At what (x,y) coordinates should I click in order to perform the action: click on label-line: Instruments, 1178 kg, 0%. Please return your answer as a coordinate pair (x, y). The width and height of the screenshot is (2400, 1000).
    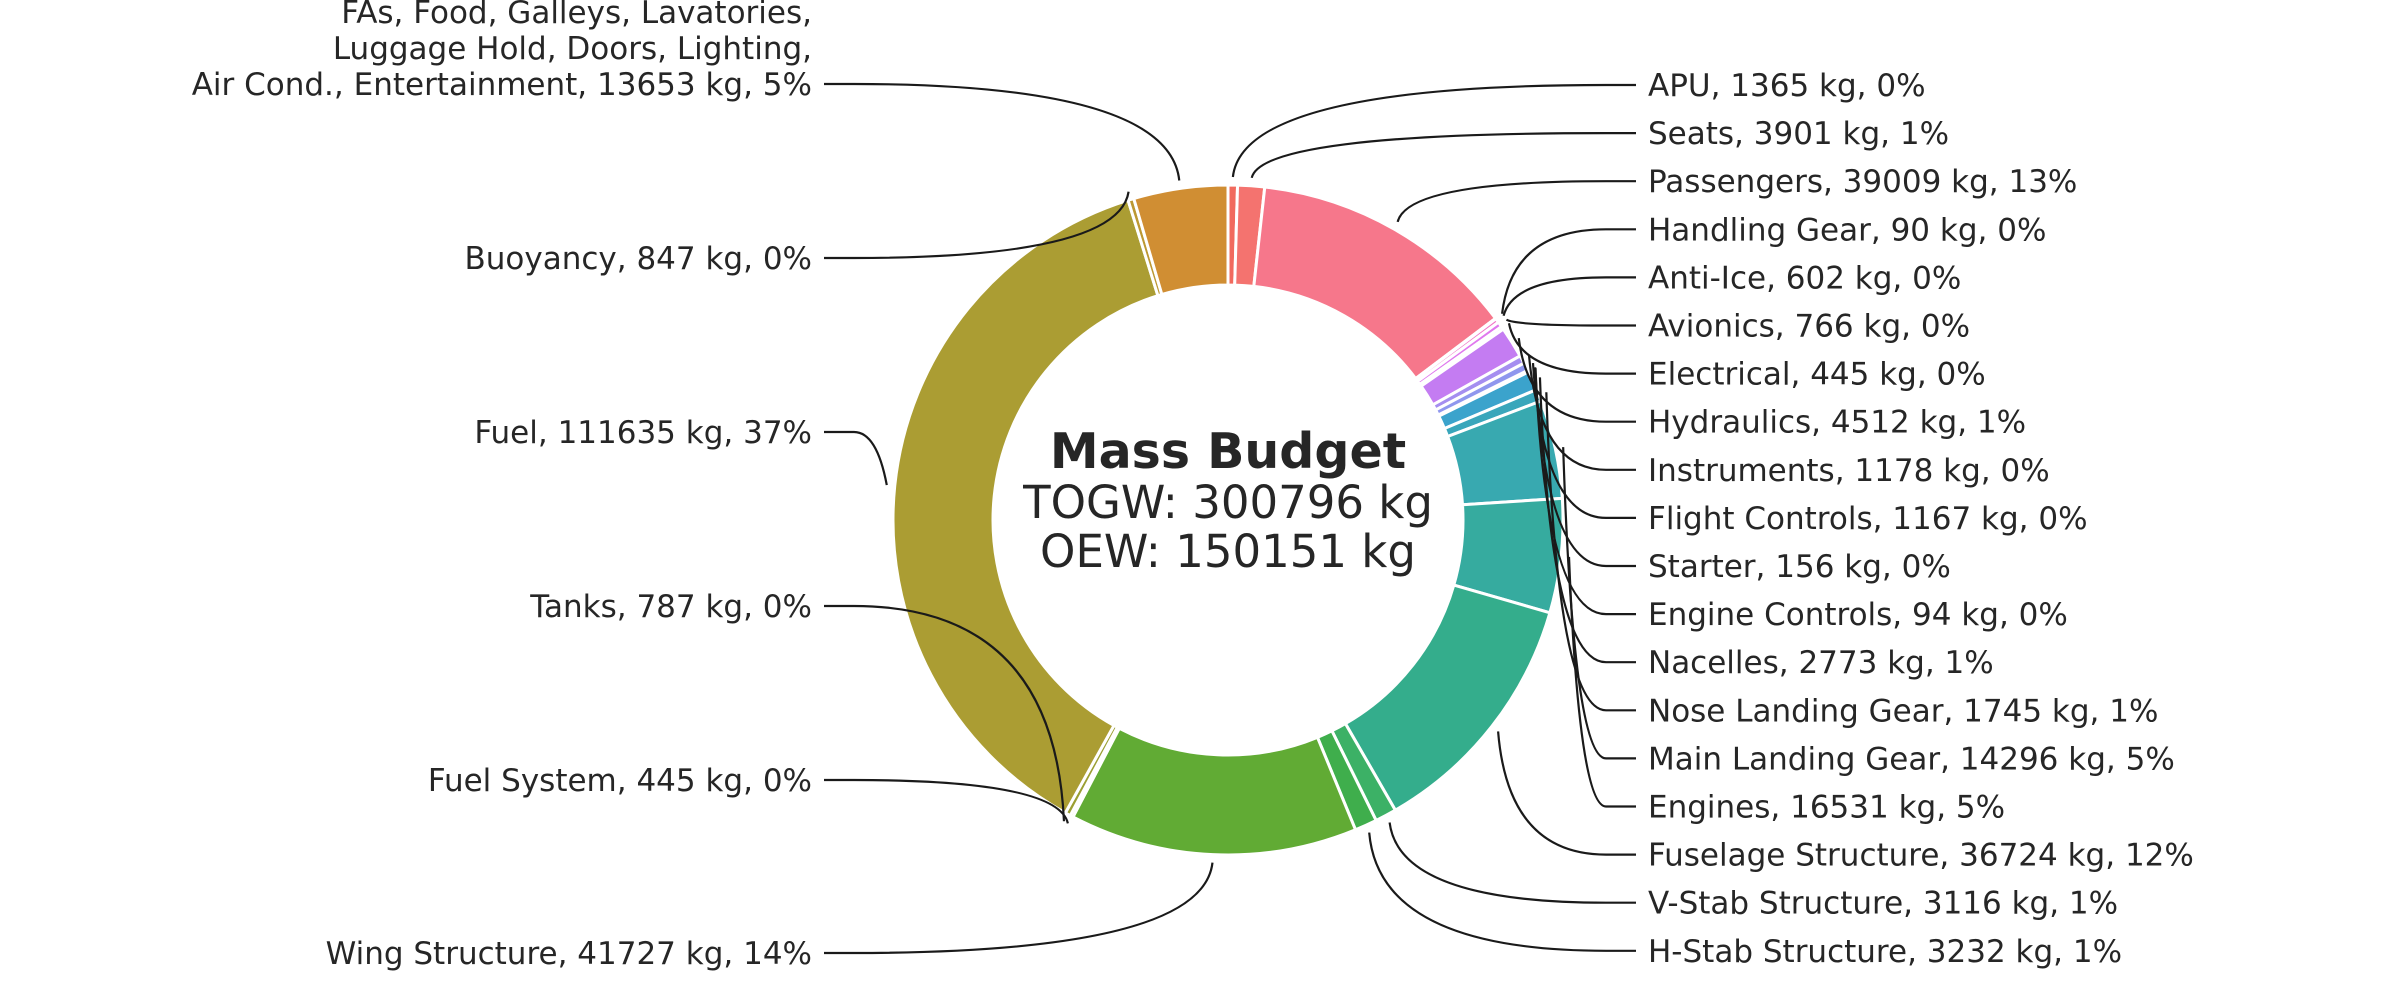
    Looking at the image, I should click on (1849, 471).